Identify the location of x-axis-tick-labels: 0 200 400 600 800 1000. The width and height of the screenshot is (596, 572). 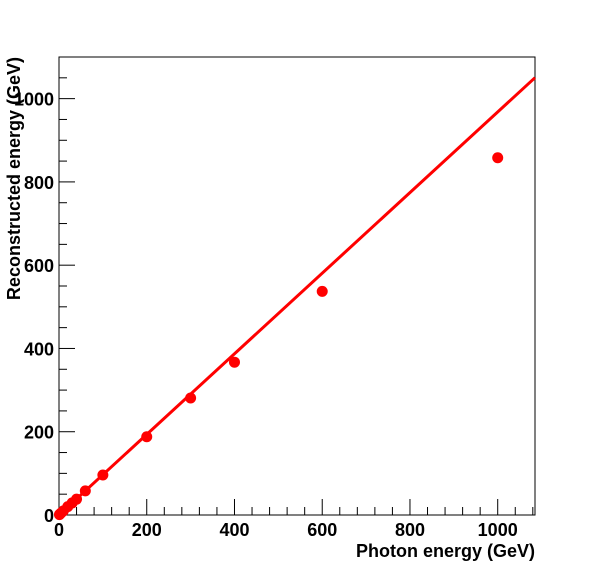
(286, 530).